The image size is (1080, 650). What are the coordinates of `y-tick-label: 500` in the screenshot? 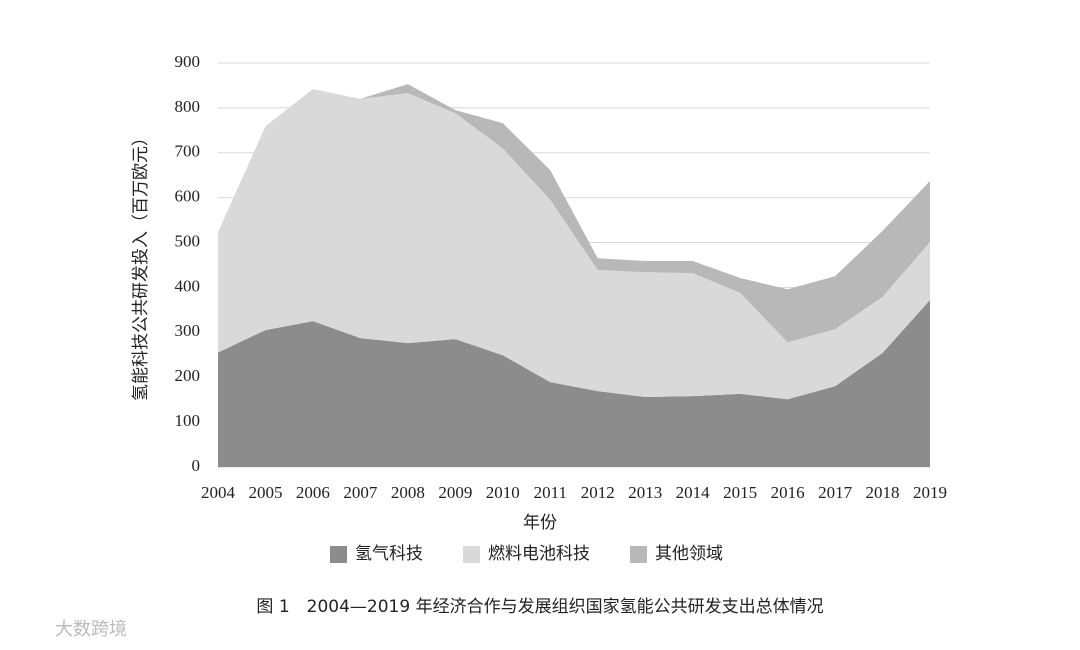 It's located at (188, 240).